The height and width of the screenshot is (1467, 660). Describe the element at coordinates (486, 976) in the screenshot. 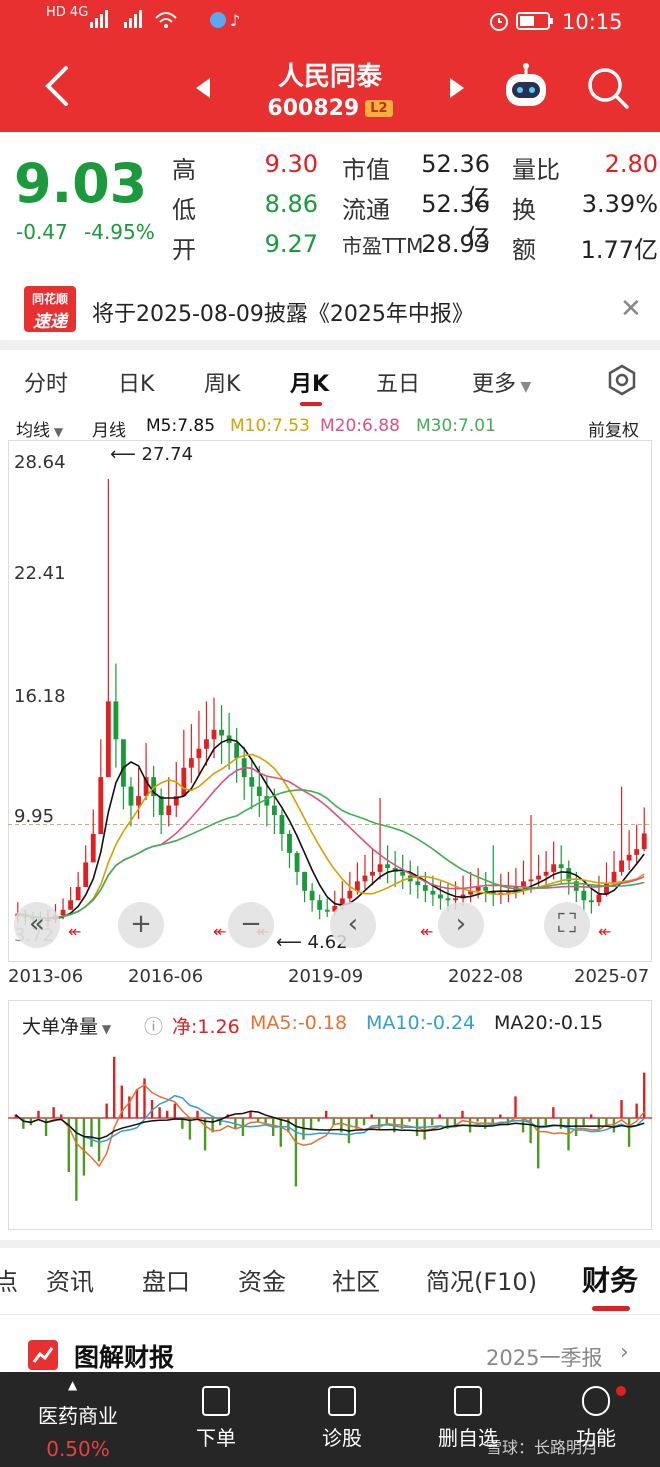

I see `x-tick: 2022-08` at that location.